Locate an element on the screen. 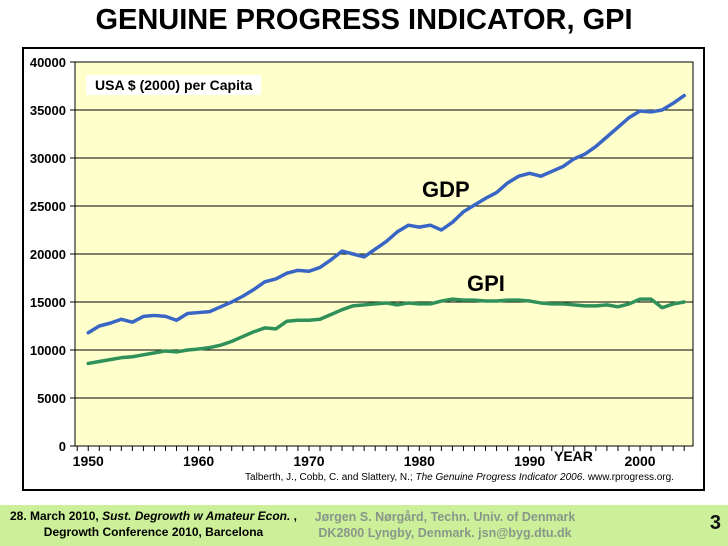  svg-text: 1980 is located at coordinates (419, 461).